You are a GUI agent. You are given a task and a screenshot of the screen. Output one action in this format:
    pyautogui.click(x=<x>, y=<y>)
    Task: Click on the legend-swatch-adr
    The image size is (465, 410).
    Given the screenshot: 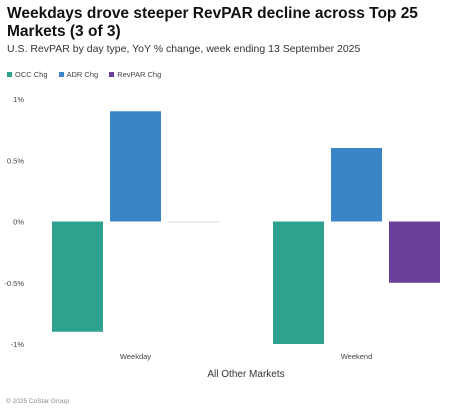 What is the action you would take?
    pyautogui.click(x=61, y=74)
    